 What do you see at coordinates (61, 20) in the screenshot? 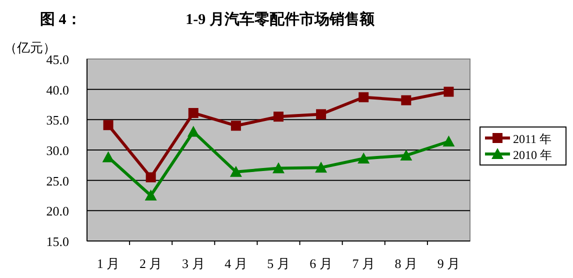
I see `chart-title: 图 4：` at bounding box center [61, 20].